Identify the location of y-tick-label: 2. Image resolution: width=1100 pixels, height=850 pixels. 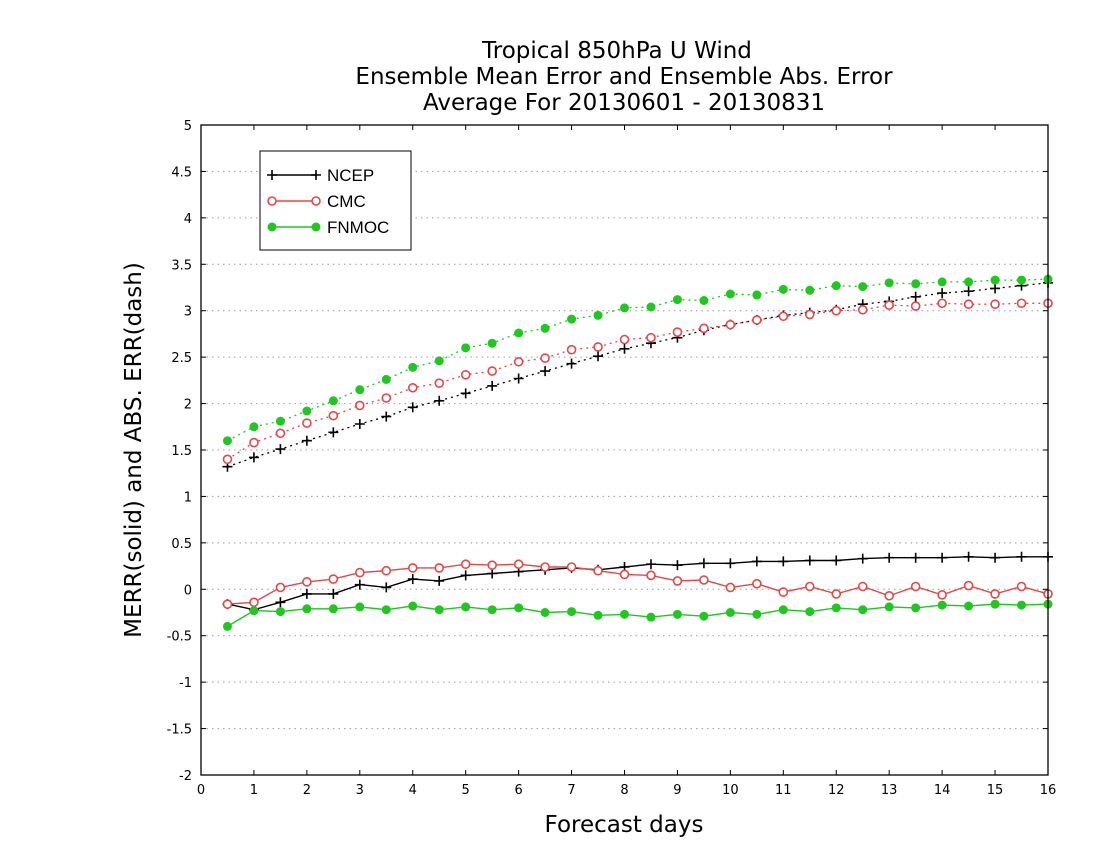
(188, 405).